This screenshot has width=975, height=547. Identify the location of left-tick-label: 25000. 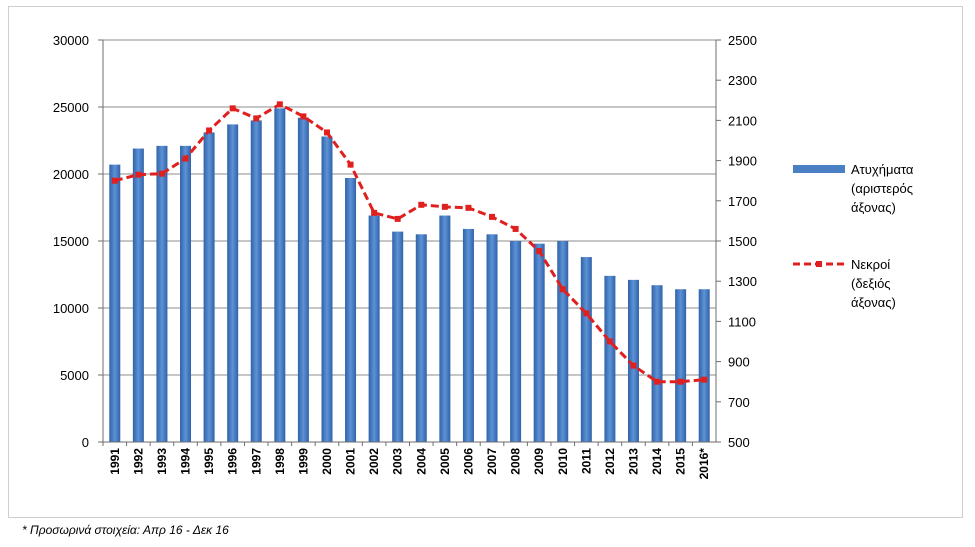
(71, 107).